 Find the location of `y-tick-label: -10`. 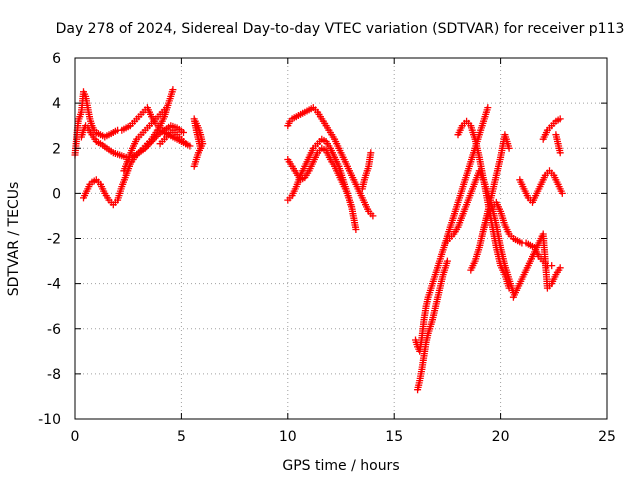

y-tick-label: -10 is located at coordinates (49, 420).